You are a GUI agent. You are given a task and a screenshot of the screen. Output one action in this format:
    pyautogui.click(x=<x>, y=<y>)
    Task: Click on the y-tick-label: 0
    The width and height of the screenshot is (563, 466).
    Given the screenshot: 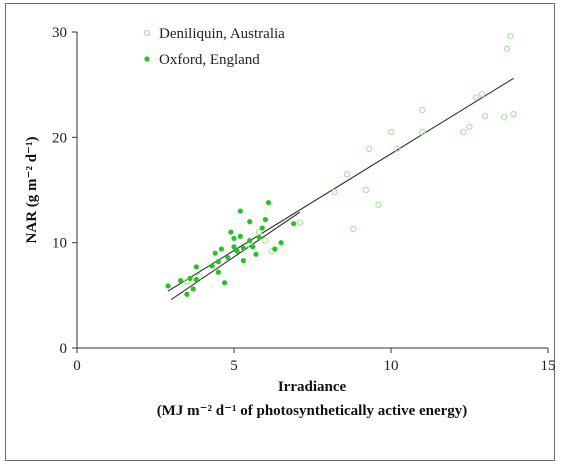 What is the action you would take?
    pyautogui.click(x=64, y=349)
    